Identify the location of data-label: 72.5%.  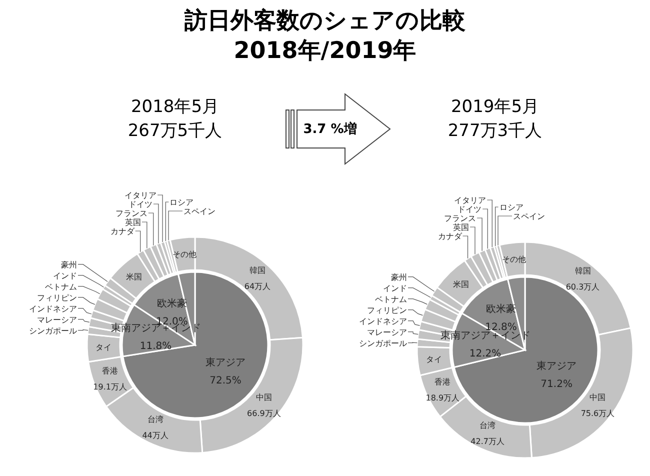
(226, 380).